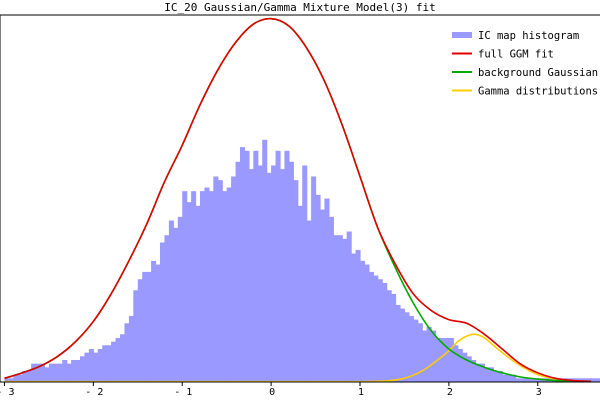 The width and height of the screenshot is (600, 400). What do you see at coordinates (94, 392) in the screenshot?
I see `x-tick-label: - 2` at bounding box center [94, 392].